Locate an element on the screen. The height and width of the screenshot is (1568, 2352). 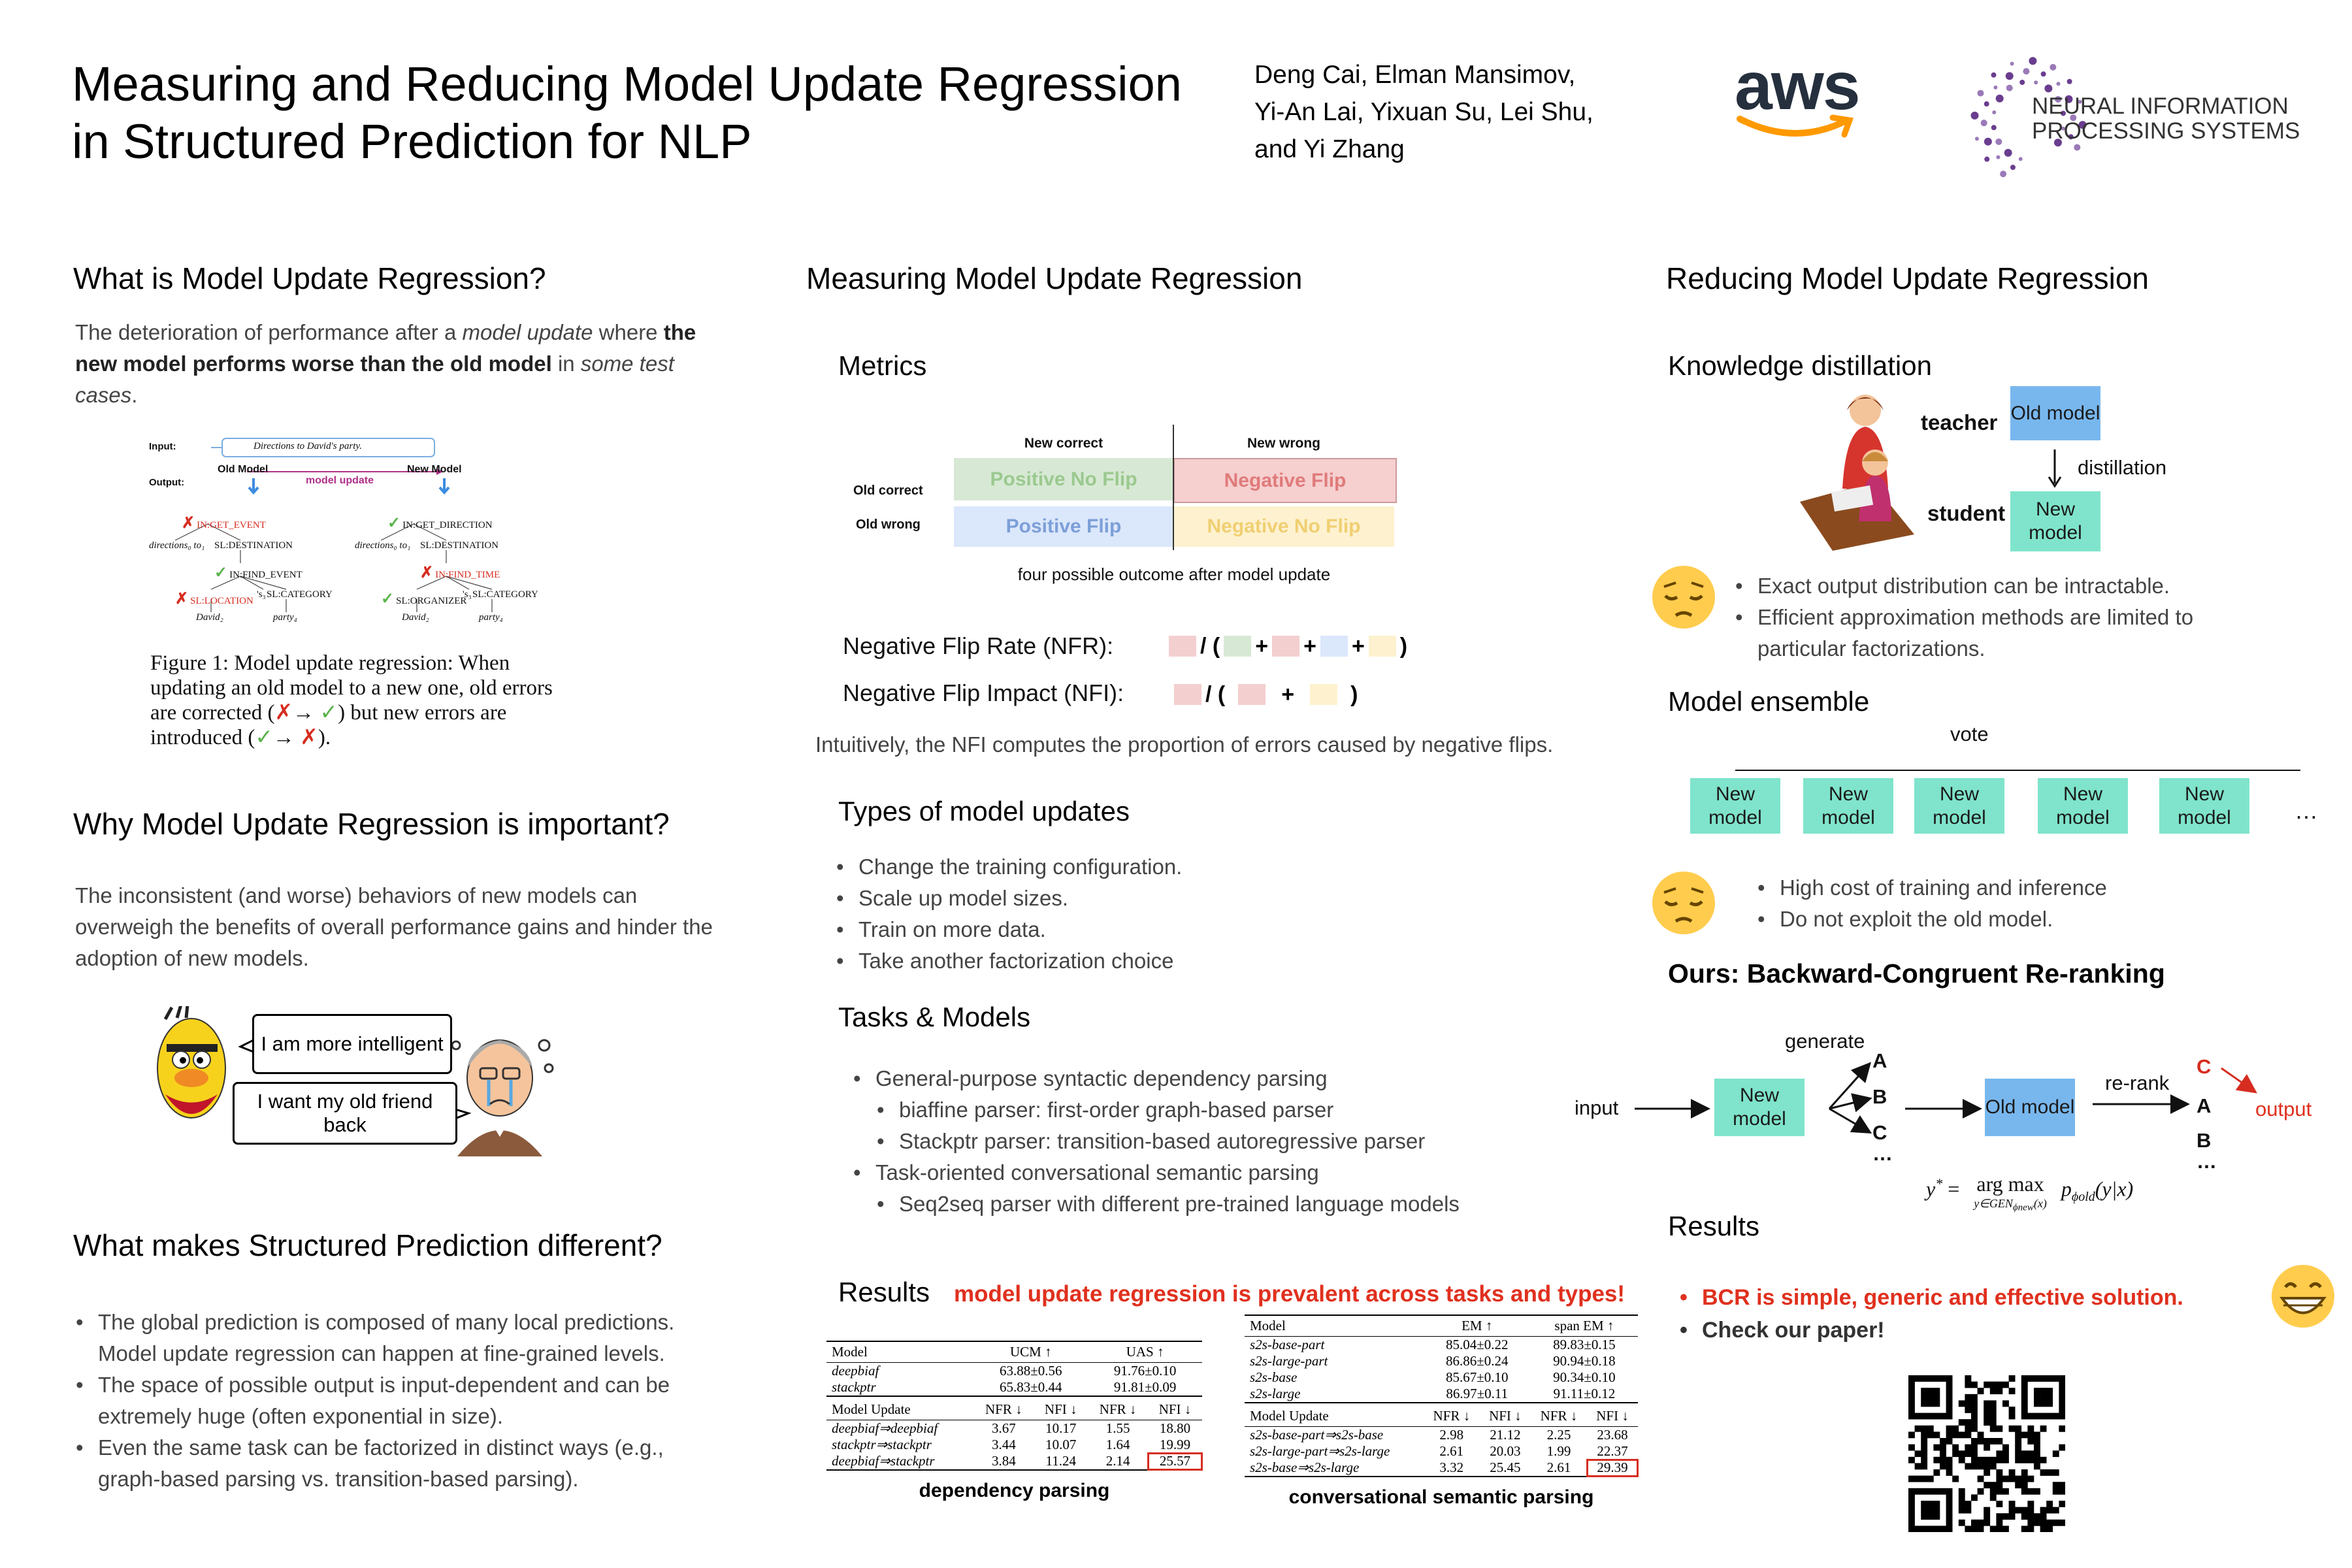
subsection-title: Metrics is located at coordinates (882, 365).